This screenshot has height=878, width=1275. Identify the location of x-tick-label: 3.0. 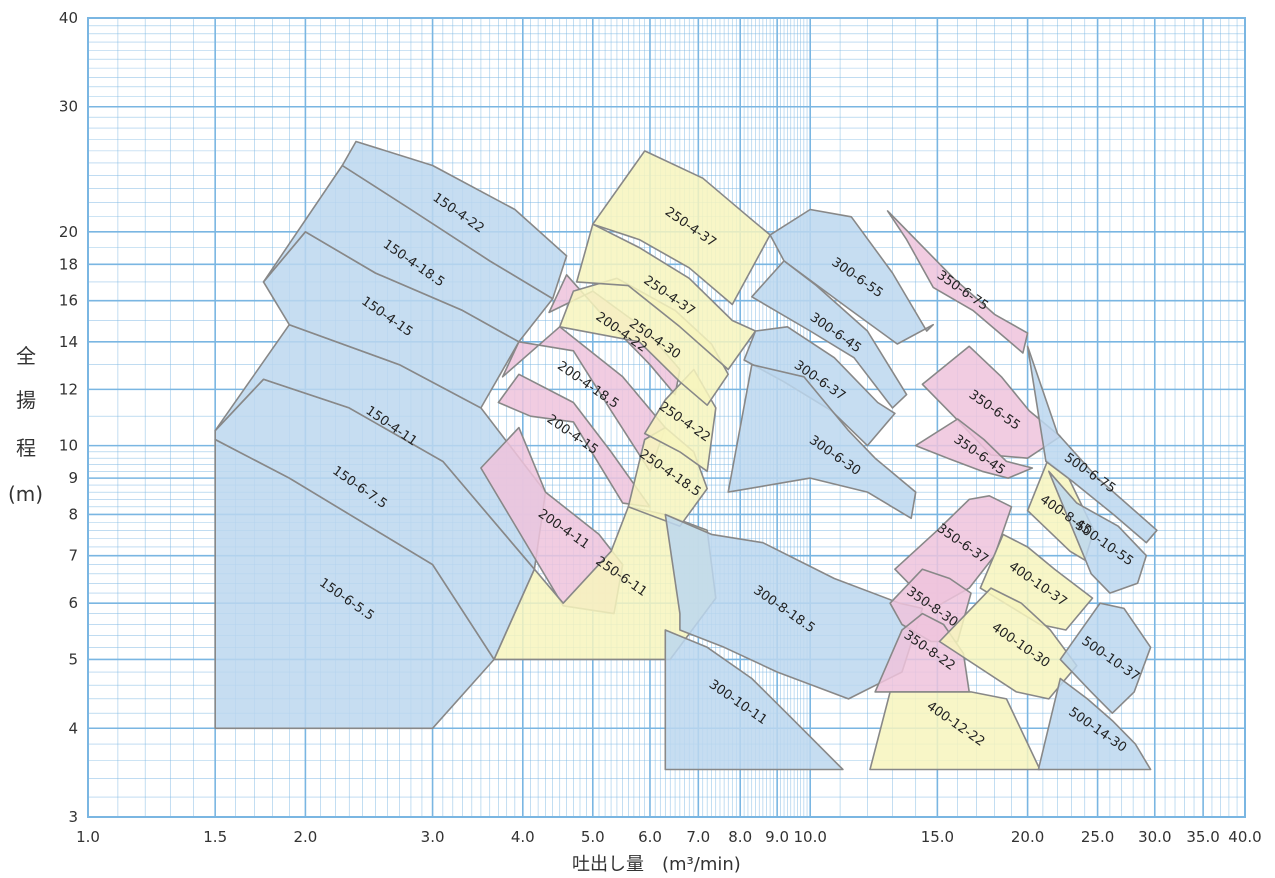
(433, 837).